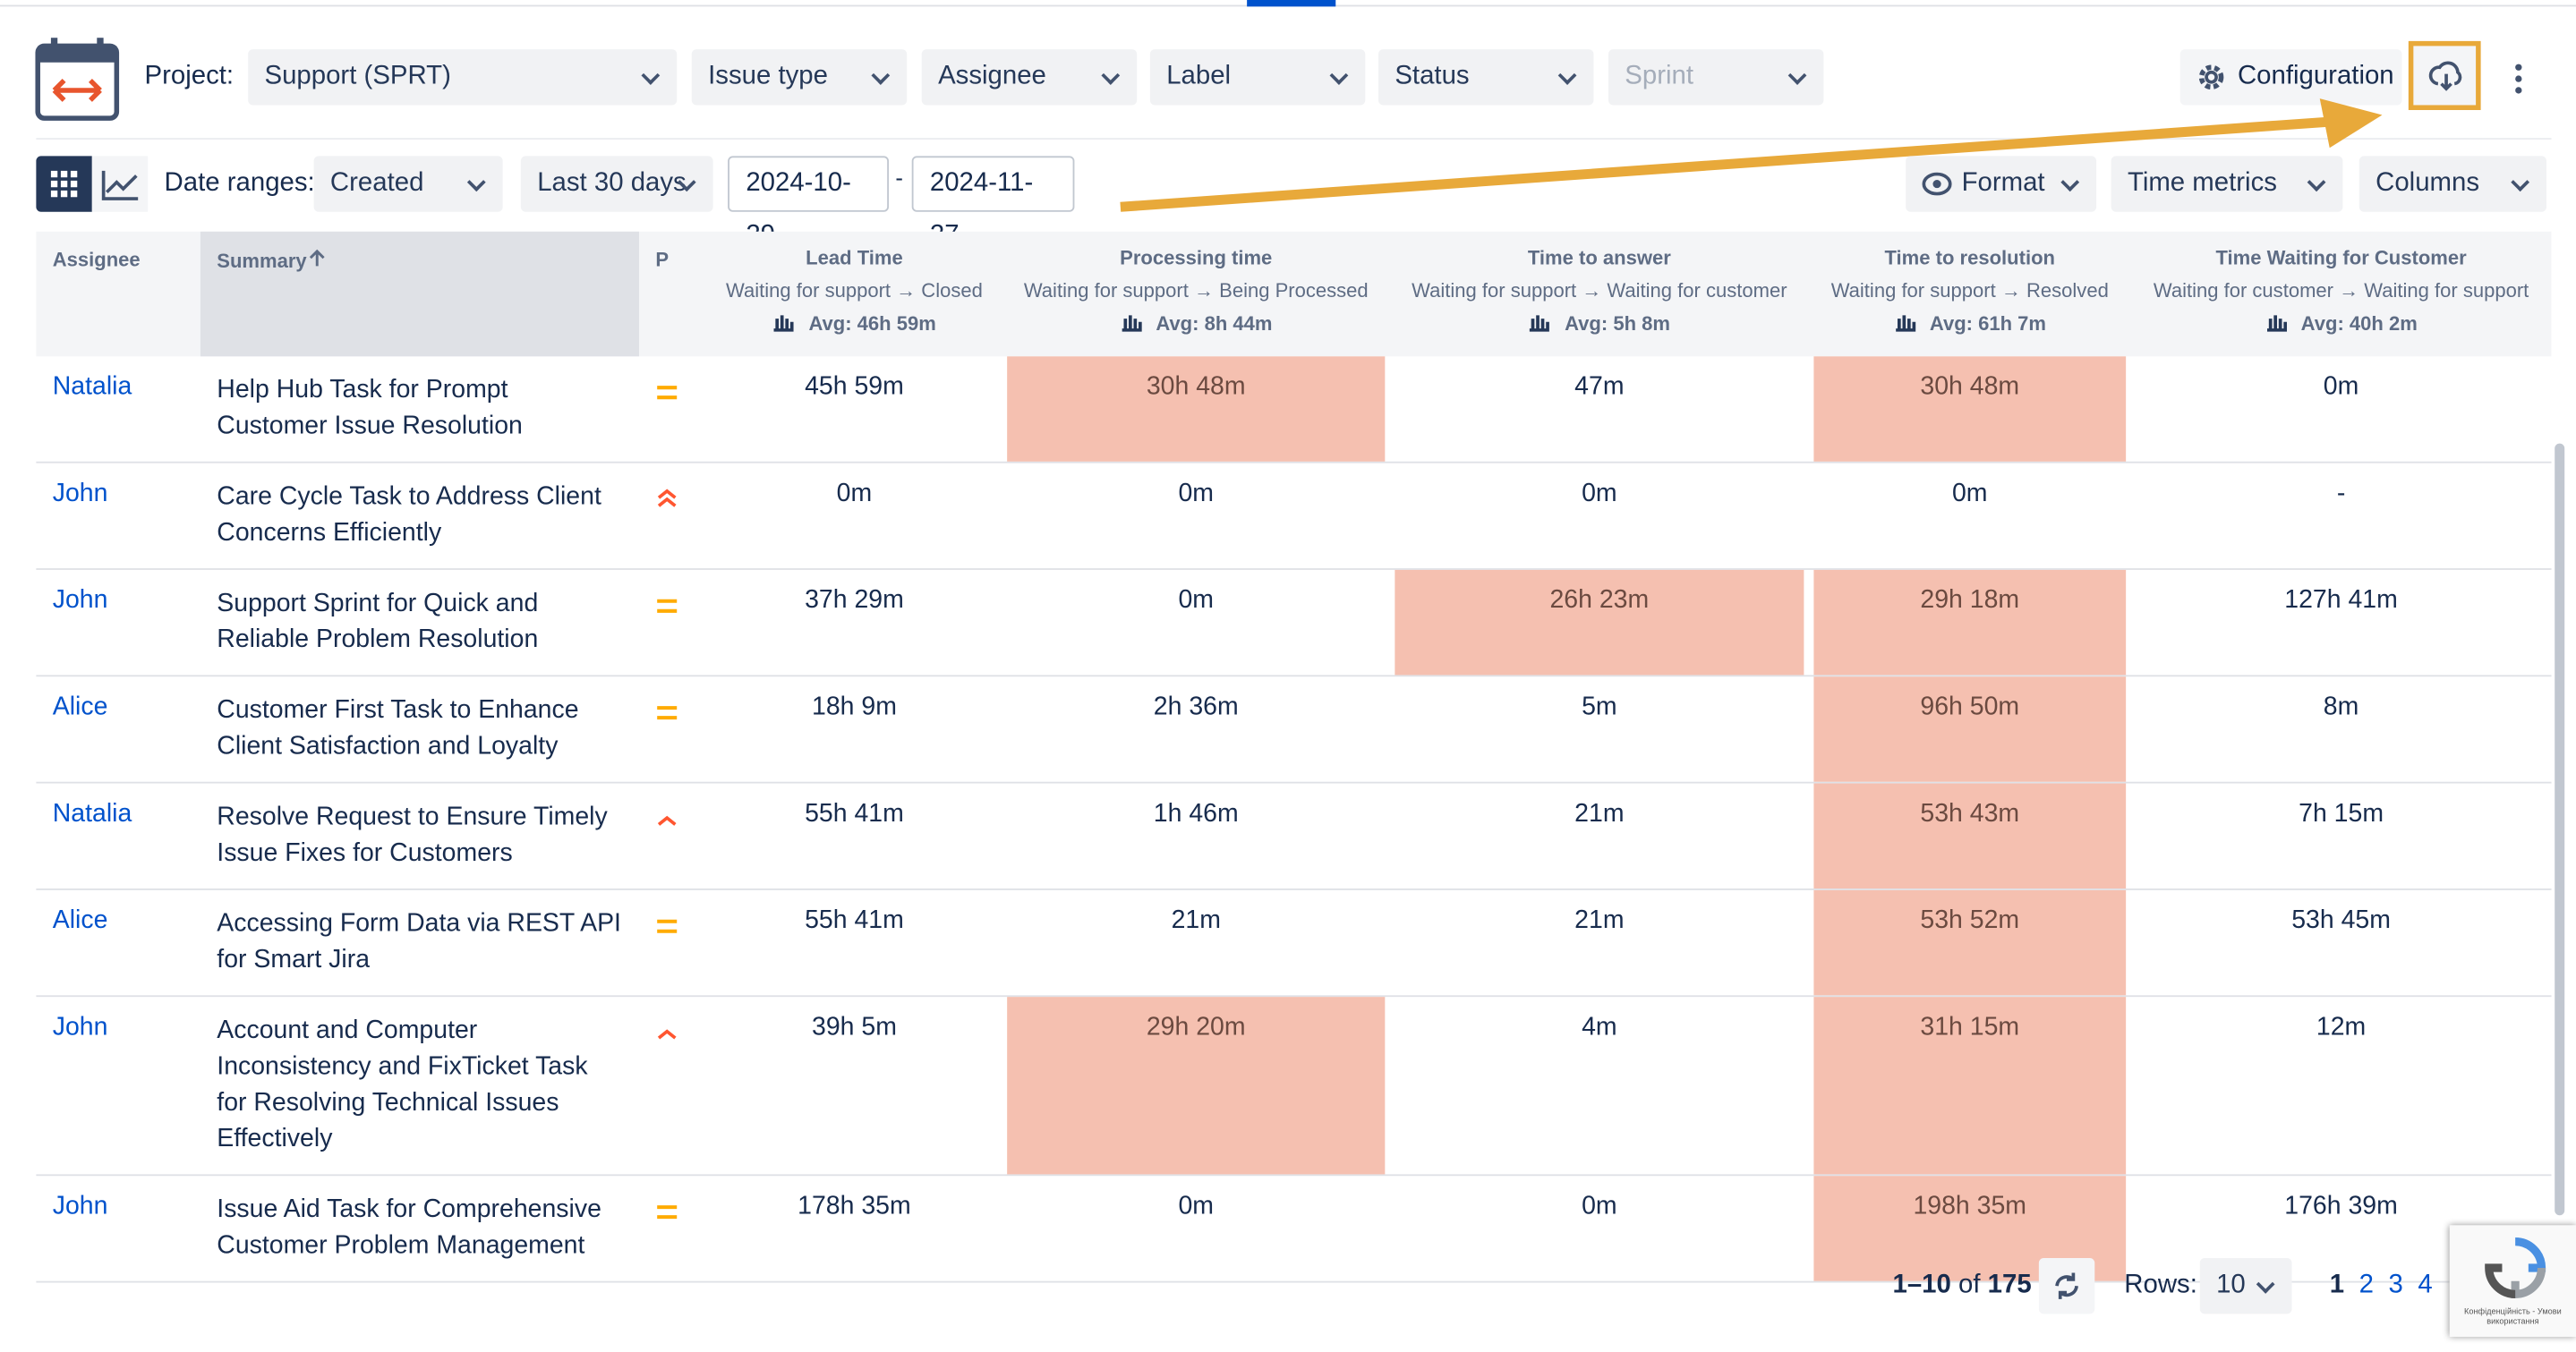 Image resolution: width=2576 pixels, height=1352 pixels. What do you see at coordinates (854, 290) in the screenshot?
I see `metric-transition: Waiting for support → Closed` at bounding box center [854, 290].